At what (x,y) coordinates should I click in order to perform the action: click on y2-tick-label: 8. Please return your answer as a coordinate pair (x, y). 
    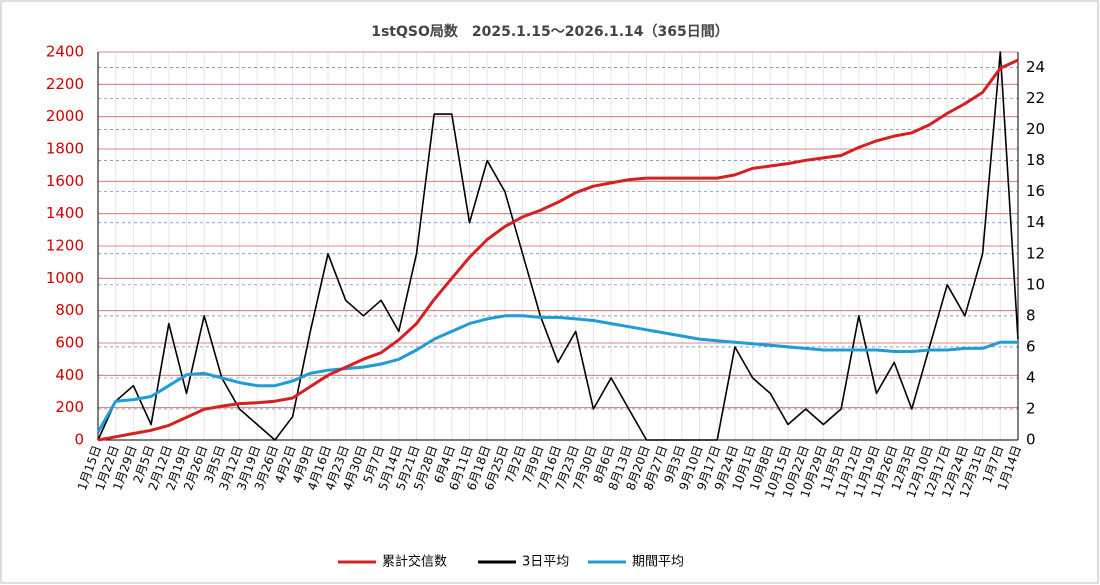
    Looking at the image, I should click on (1031, 315).